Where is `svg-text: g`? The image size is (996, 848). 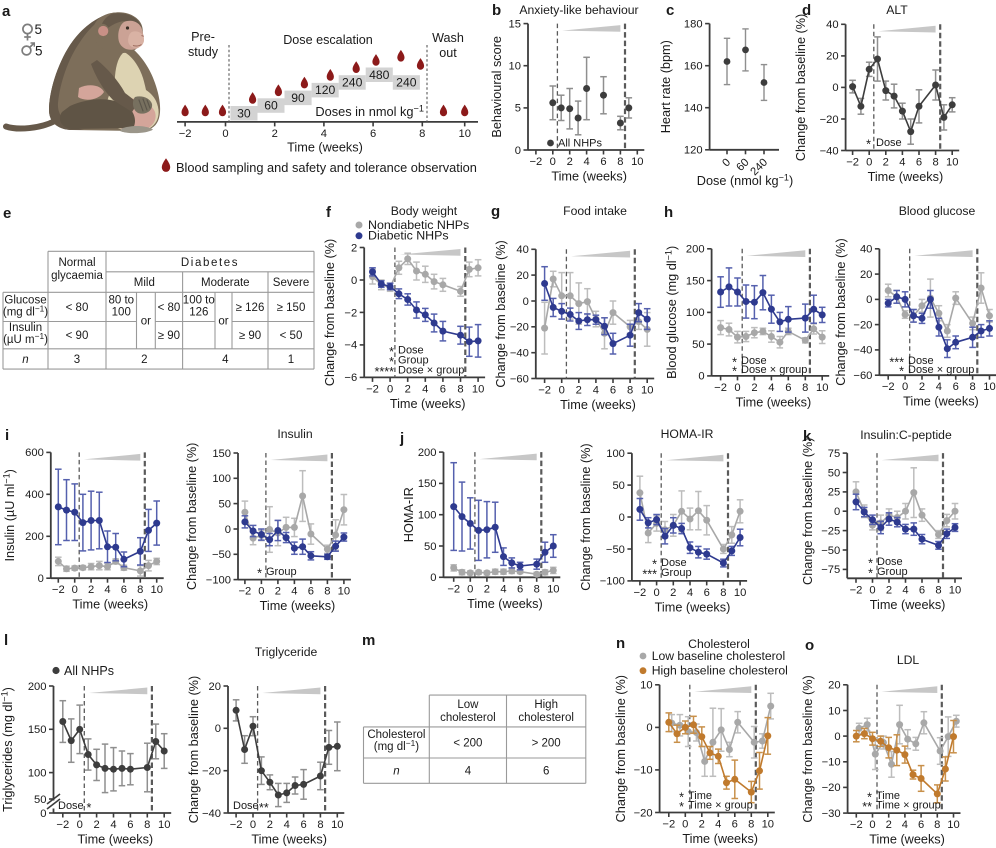 svg-text: g is located at coordinates (495, 211).